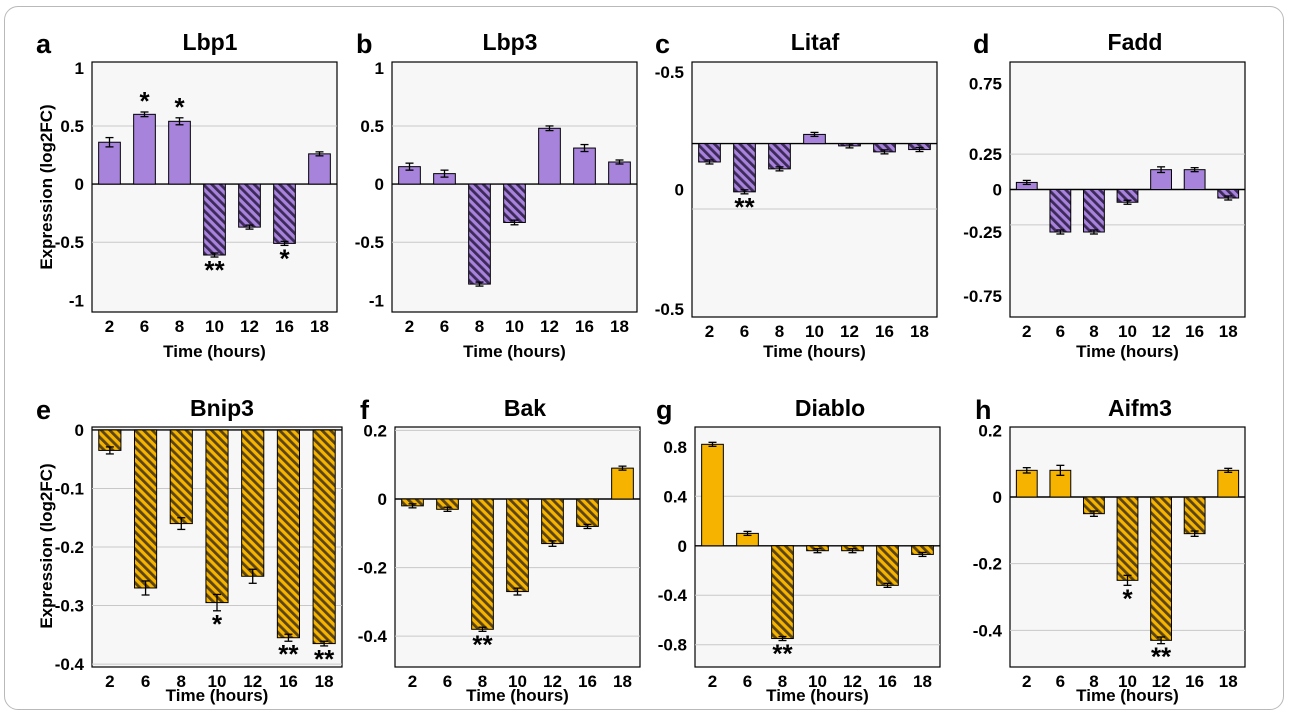  What do you see at coordinates (672, 645) in the screenshot?
I see `y-tick-label: -0.8` at bounding box center [672, 645].